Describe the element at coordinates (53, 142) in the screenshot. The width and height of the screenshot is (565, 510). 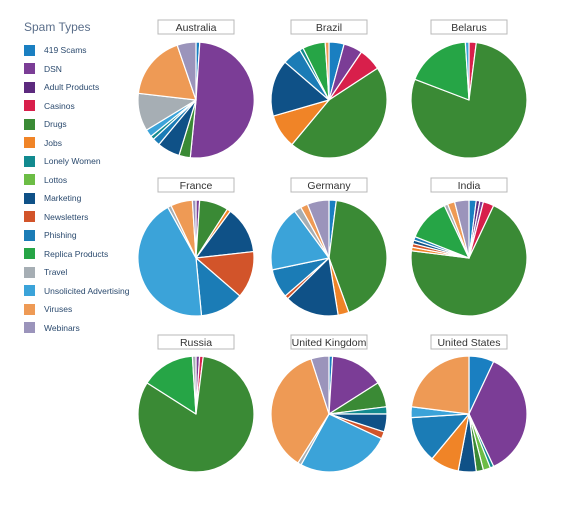
I see `legend-label: Jobs` at that location.